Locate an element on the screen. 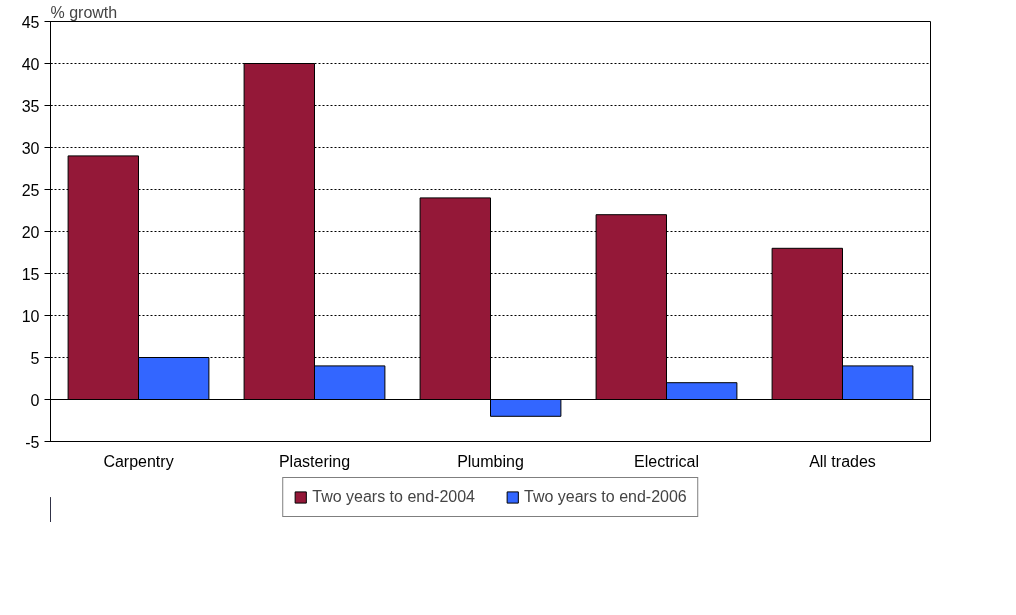  y-tick-label: 5 is located at coordinates (35, 358).